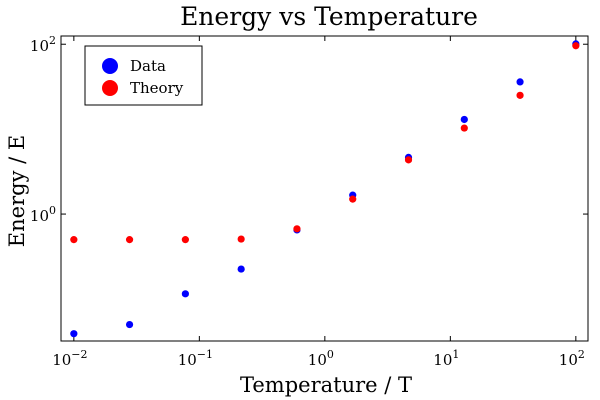 The image size is (600, 400). What do you see at coordinates (110, 66) in the screenshot?
I see `legend-marker-data` at bounding box center [110, 66].